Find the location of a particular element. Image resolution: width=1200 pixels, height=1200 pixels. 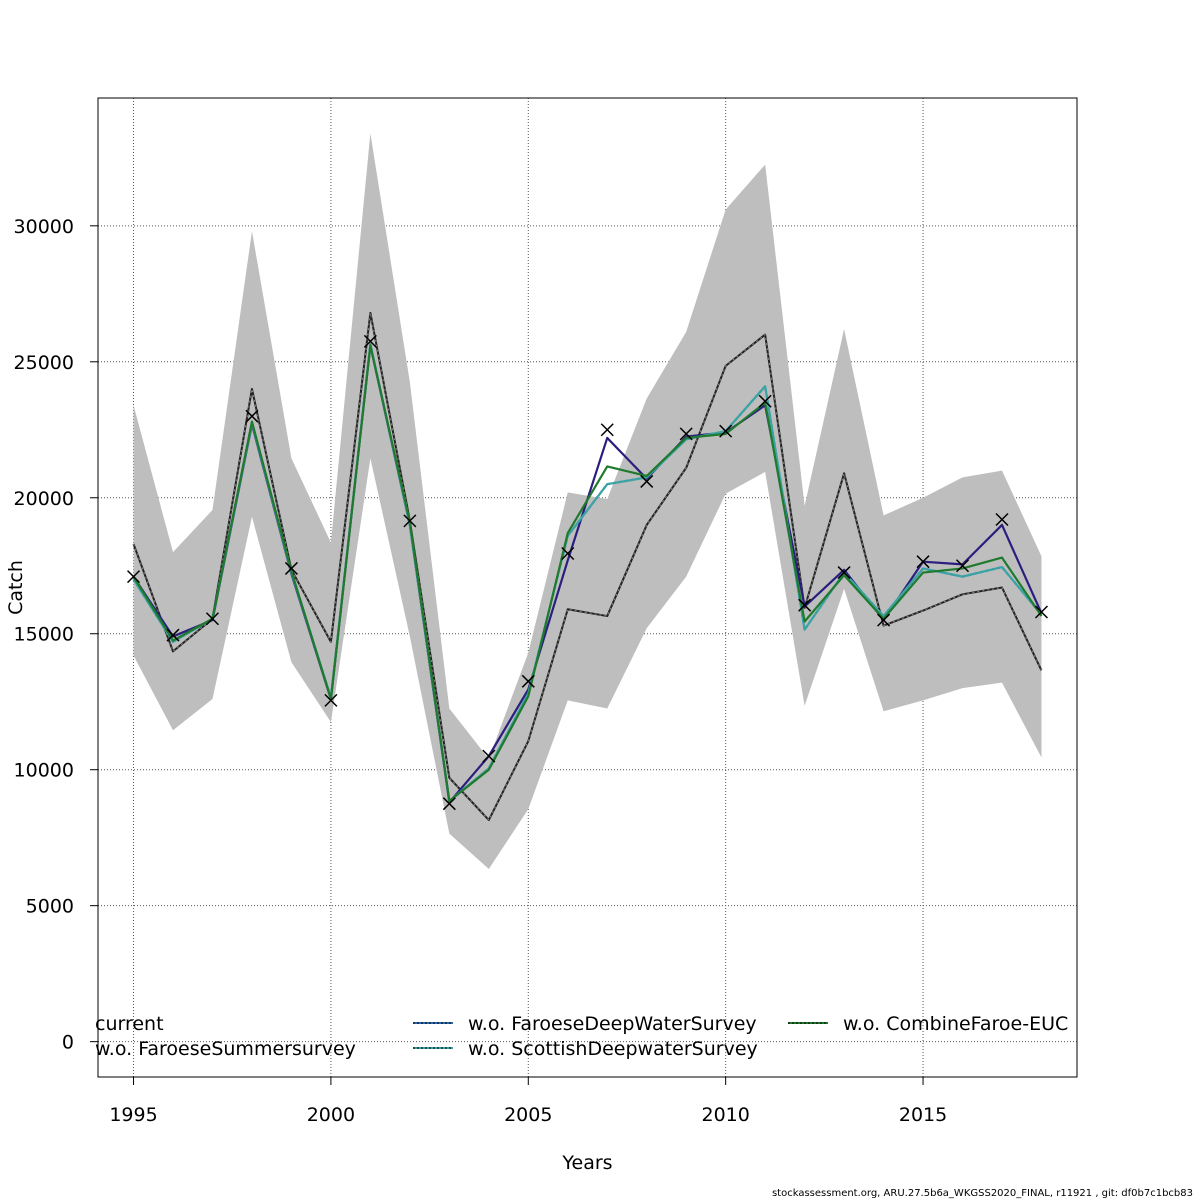

x-tick-label: 2010 is located at coordinates (725, 1115).